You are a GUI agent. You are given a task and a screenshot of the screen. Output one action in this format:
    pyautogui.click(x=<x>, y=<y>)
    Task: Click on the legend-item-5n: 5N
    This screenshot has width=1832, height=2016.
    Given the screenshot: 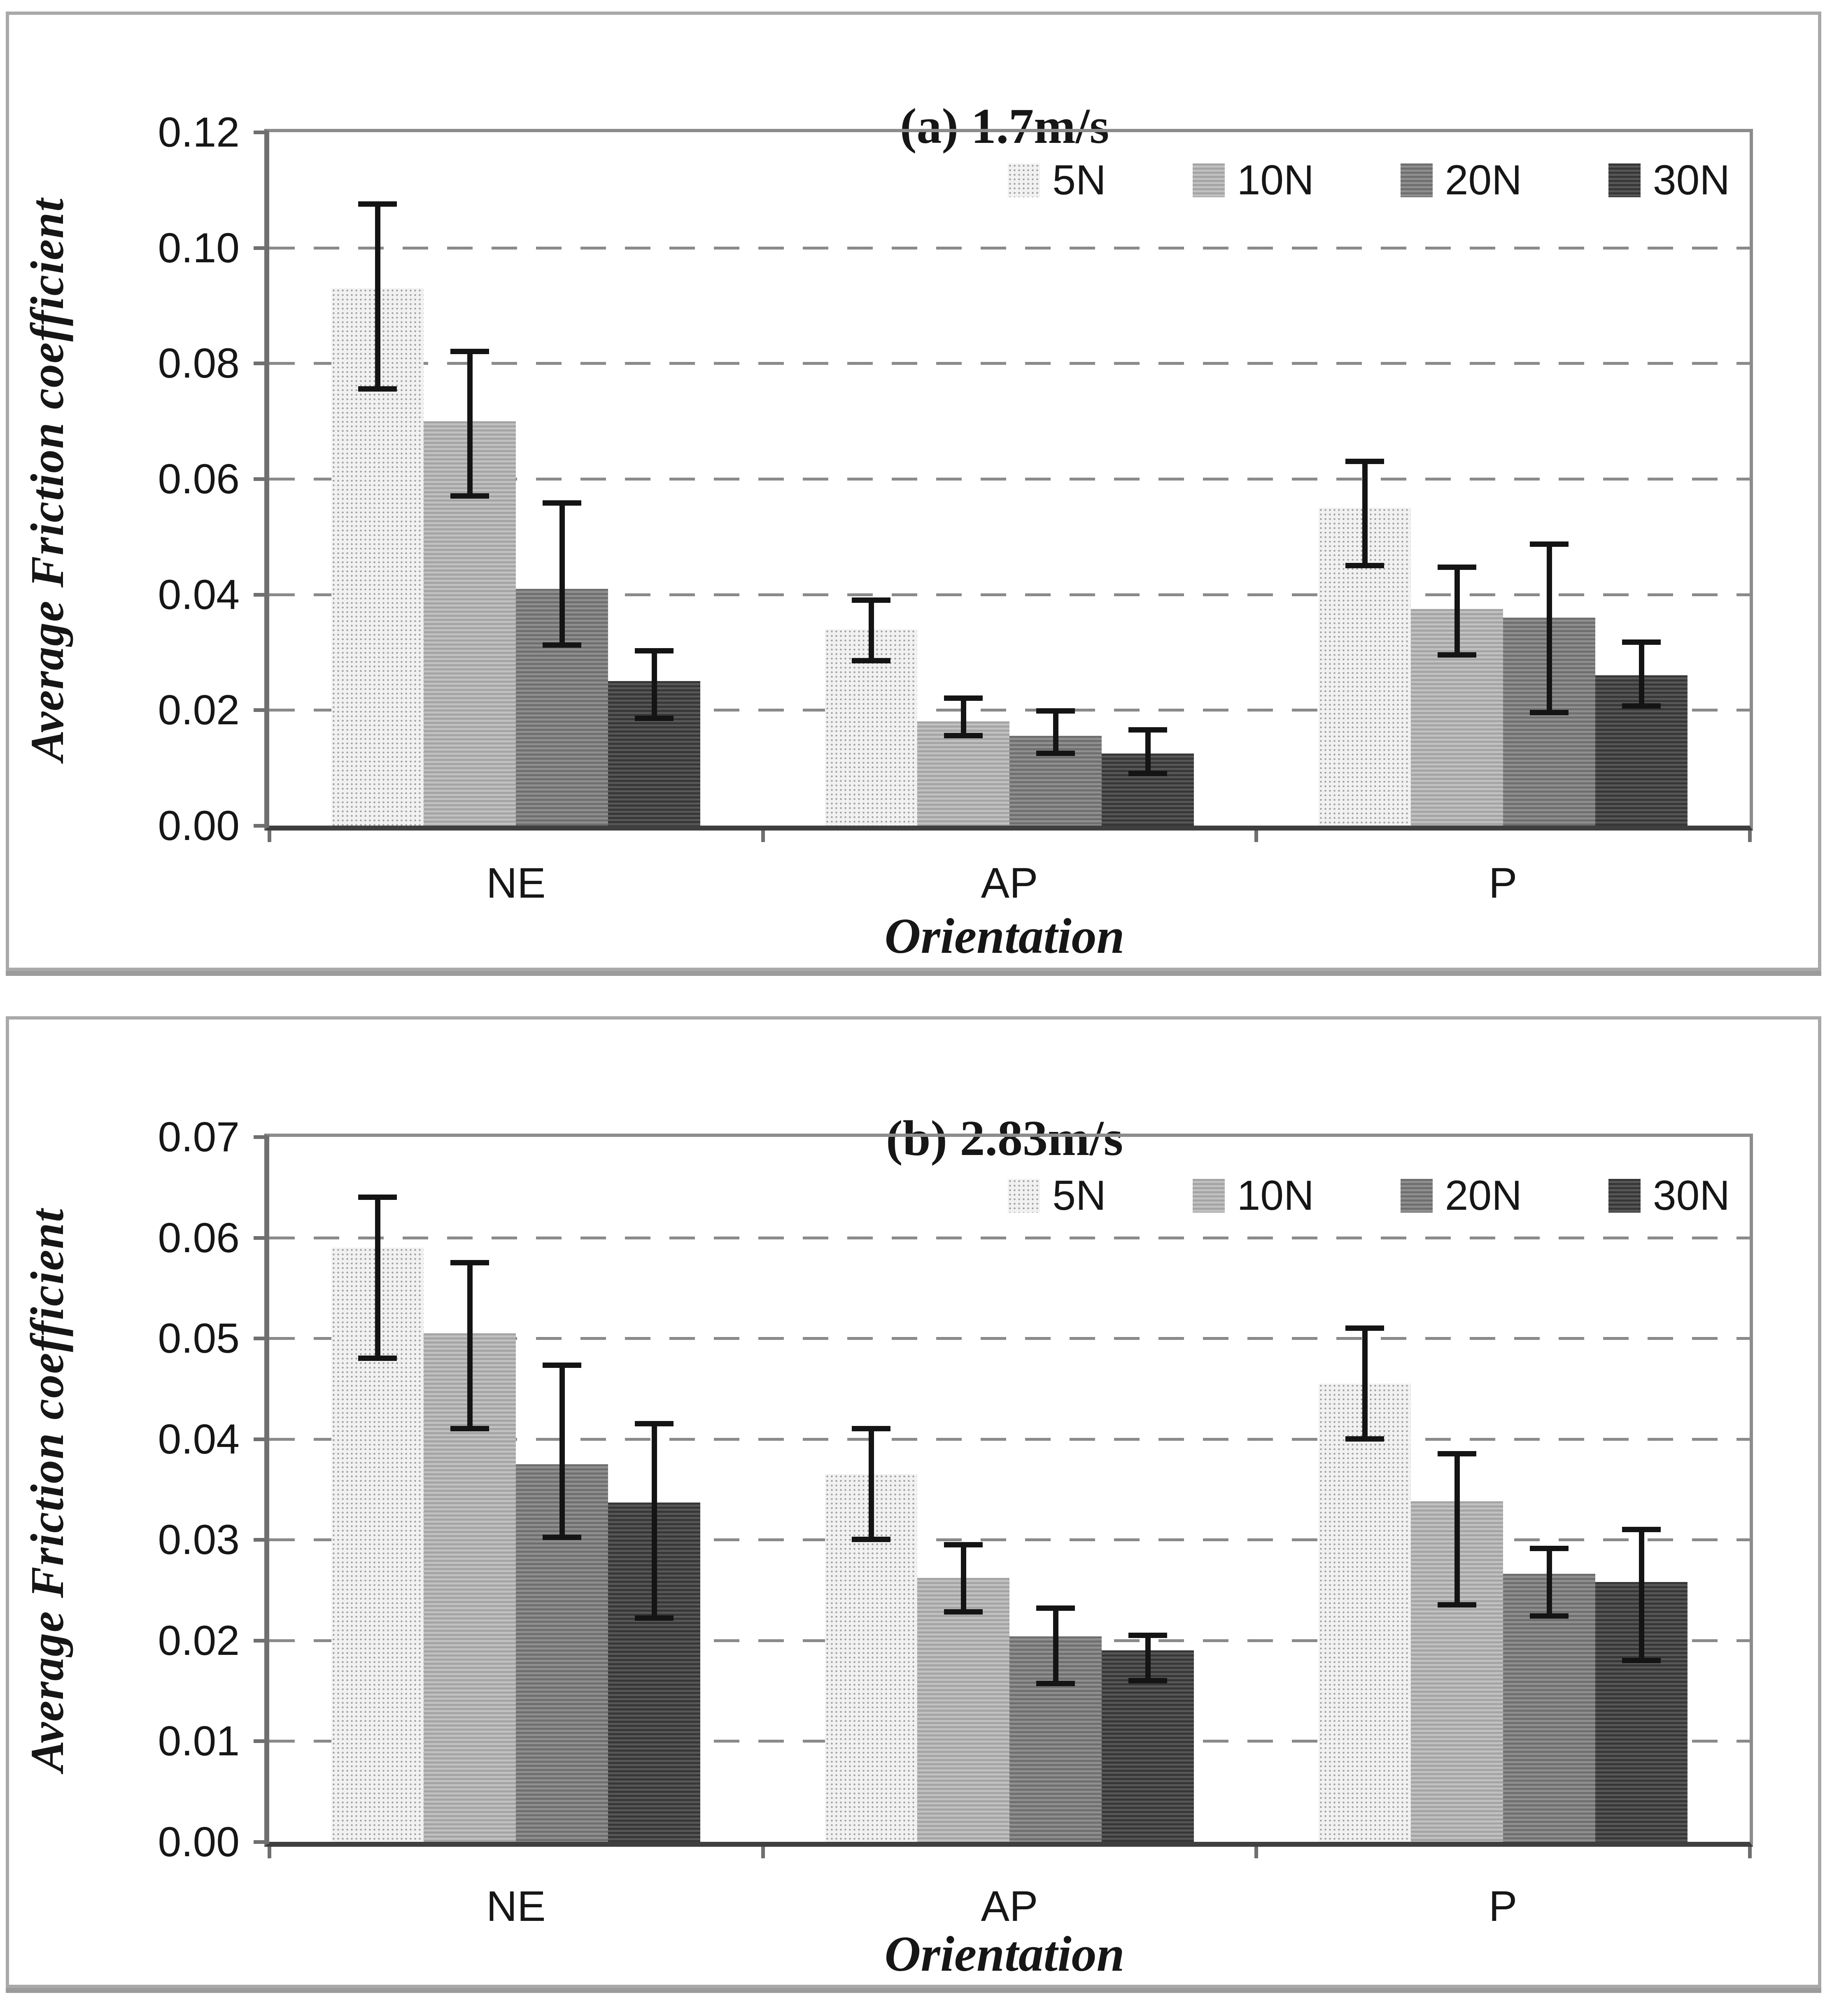 What is the action you would take?
    pyautogui.click(x=1057, y=1195)
    